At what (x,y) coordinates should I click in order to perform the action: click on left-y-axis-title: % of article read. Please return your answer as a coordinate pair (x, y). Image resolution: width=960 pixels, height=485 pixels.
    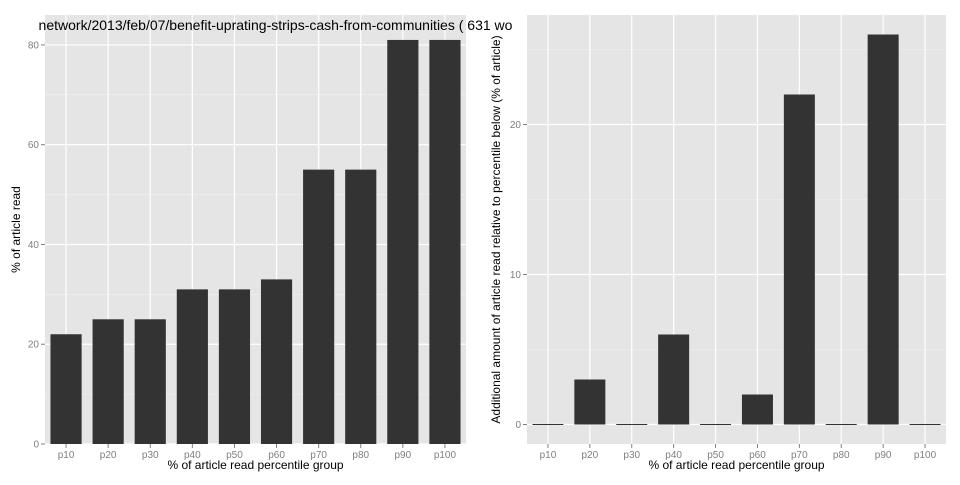
    Looking at the image, I should click on (16, 229).